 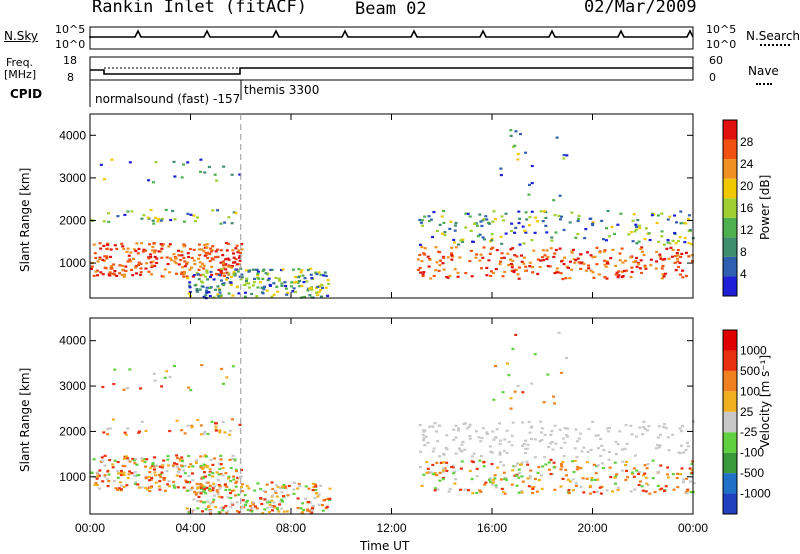 I want to click on nsky-trace, so click(x=391, y=33).